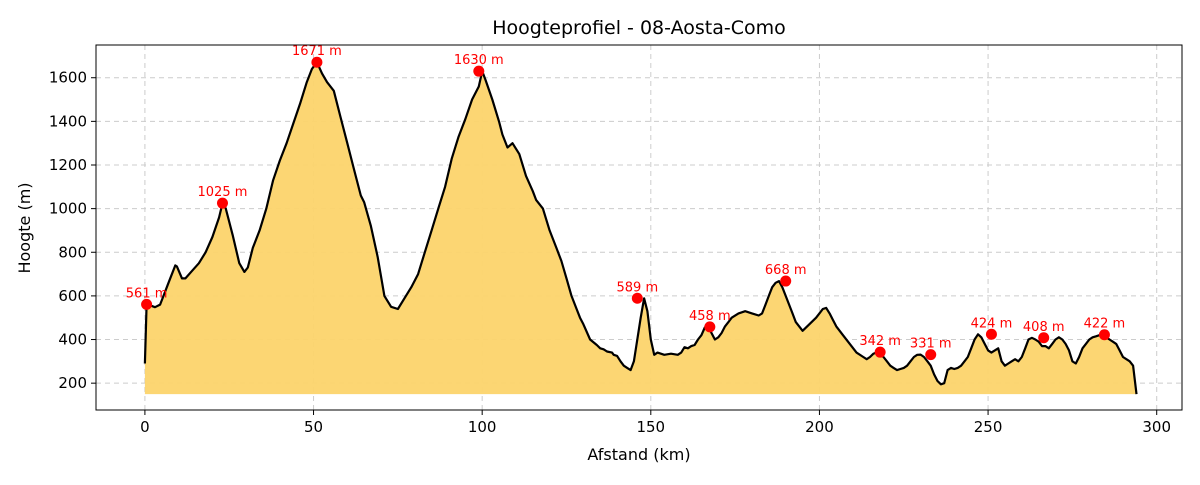  Describe the element at coordinates (482, 427) in the screenshot. I see `x-tick-label: 100` at that location.